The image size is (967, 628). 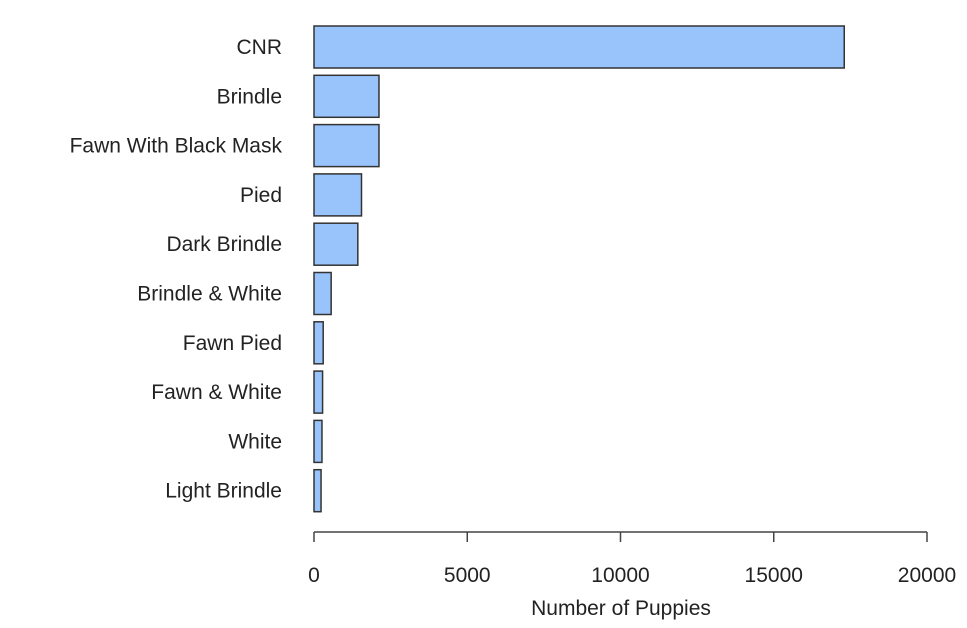 What do you see at coordinates (261, 195) in the screenshot?
I see `category-label-pied: Pied` at bounding box center [261, 195].